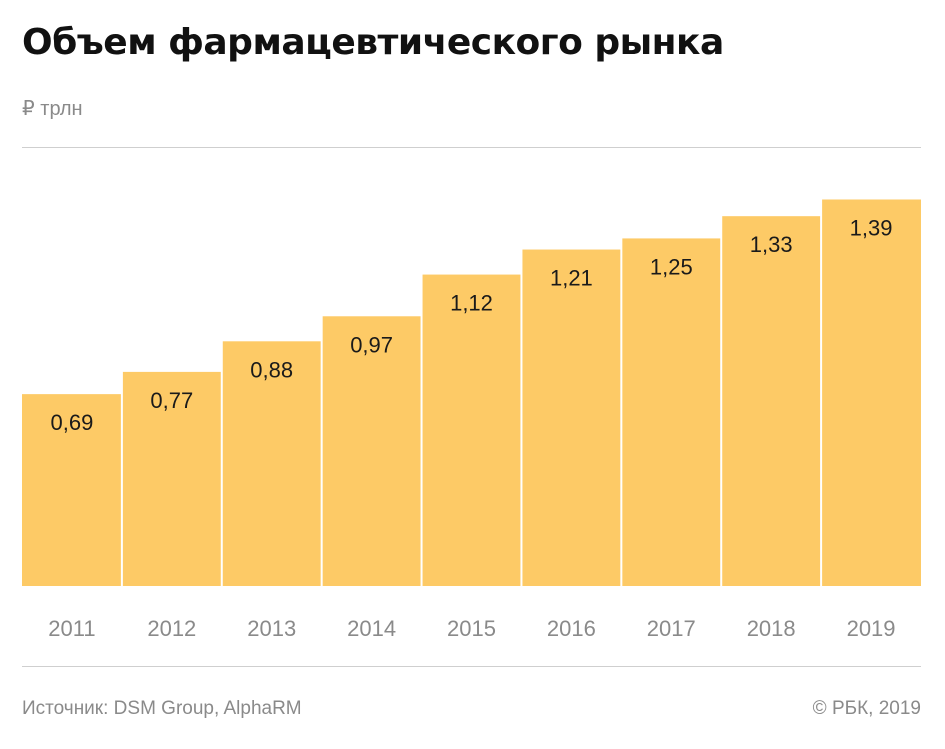  I want to click on x-tick-2017: 2017, so click(671, 628).